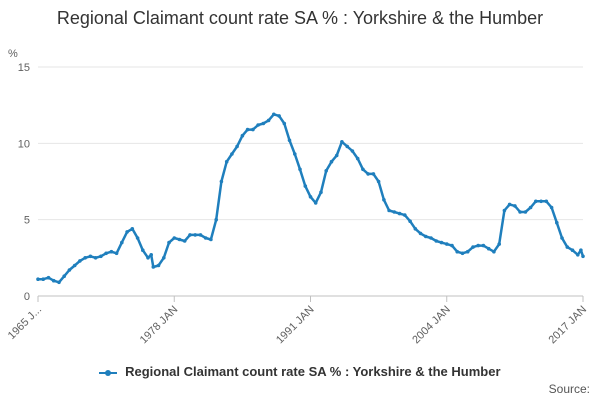 Image resolution: width=600 pixels, height=400 pixels. I want to click on legend-marker-icon, so click(108, 373).